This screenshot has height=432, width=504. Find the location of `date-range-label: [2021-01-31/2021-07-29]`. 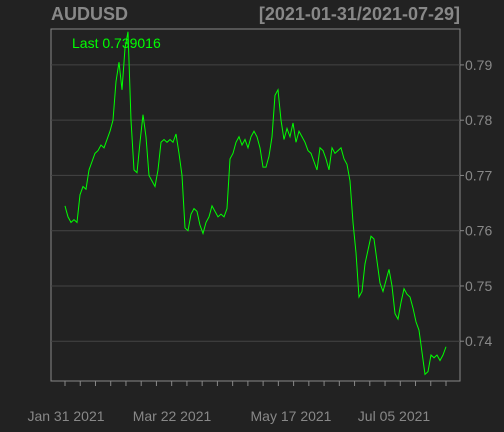

date-range-label: [2021-01-31/2021-07-29] is located at coordinates (359, 14).